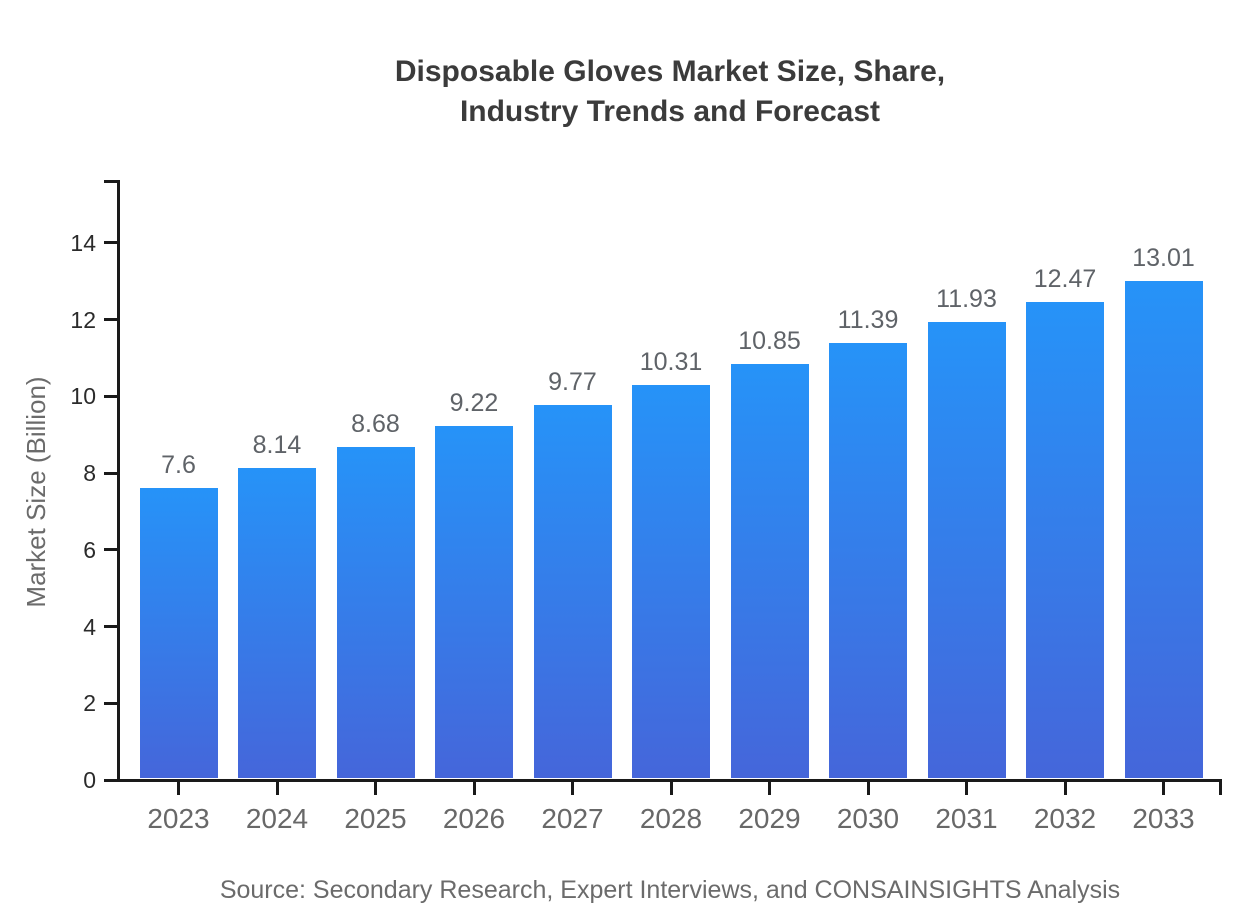 This screenshot has height=920, width=1260. What do you see at coordinates (670, 71) in the screenshot?
I see `chart-title-line1: Disposable Gloves Market Size, Share,` at bounding box center [670, 71].